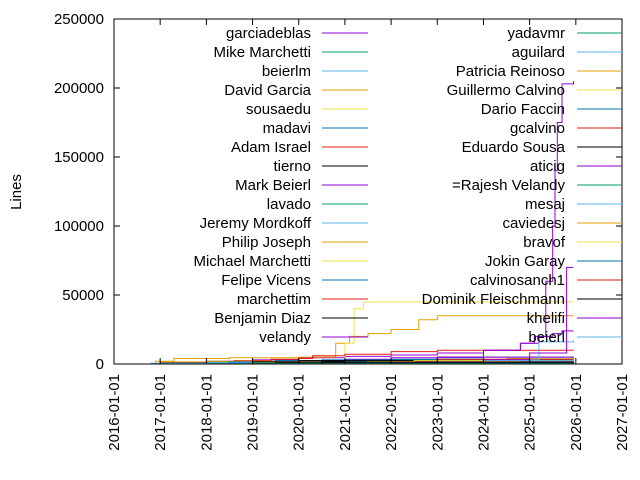  Describe the element at coordinates (493, 299) in the screenshot. I see `legend-label: Dominik Fleischmann` at that location.